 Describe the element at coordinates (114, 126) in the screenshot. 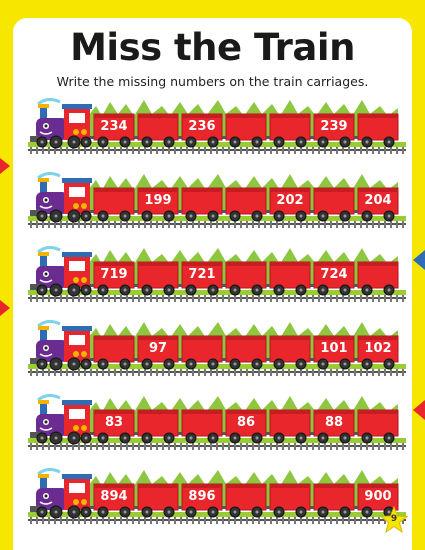

I see `carriage-number: 234` at that location.